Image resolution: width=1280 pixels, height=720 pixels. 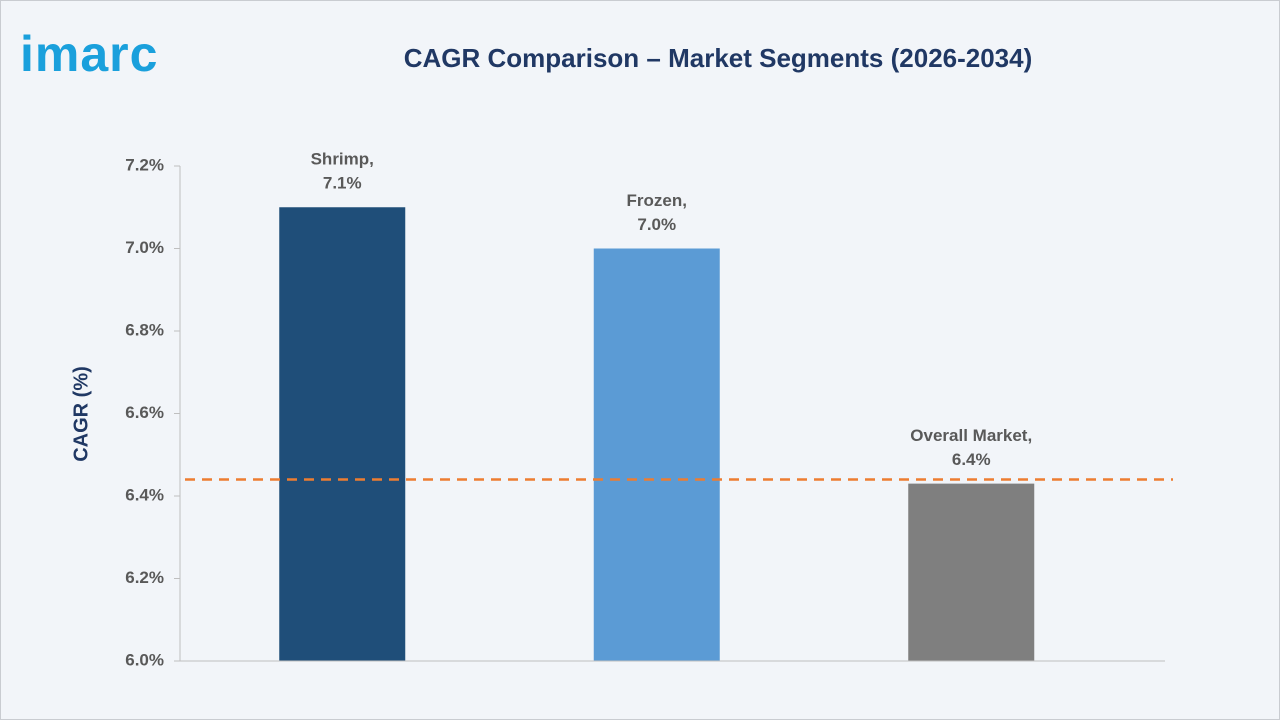 What do you see at coordinates (144, 577) in the screenshot?
I see `y-tick-label: 6.2%` at bounding box center [144, 577].